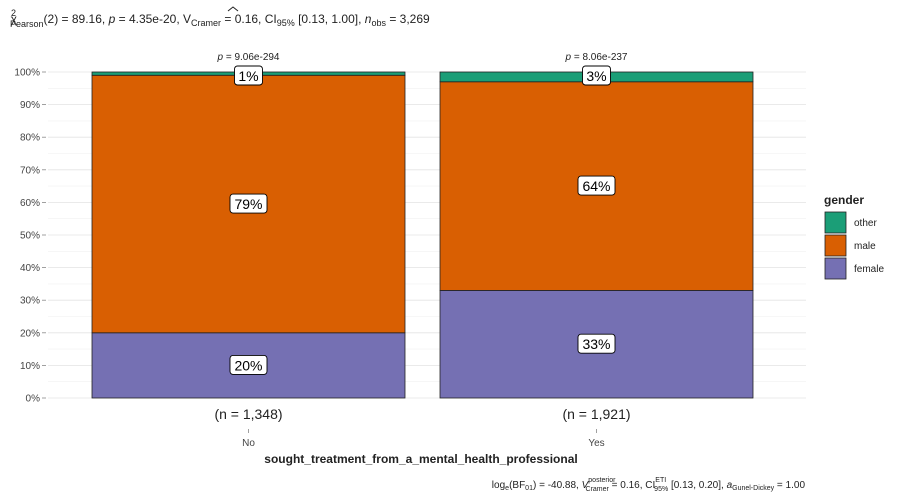 This screenshot has height=500, width=900. I want to click on legend-swatch-female, so click(835, 268).